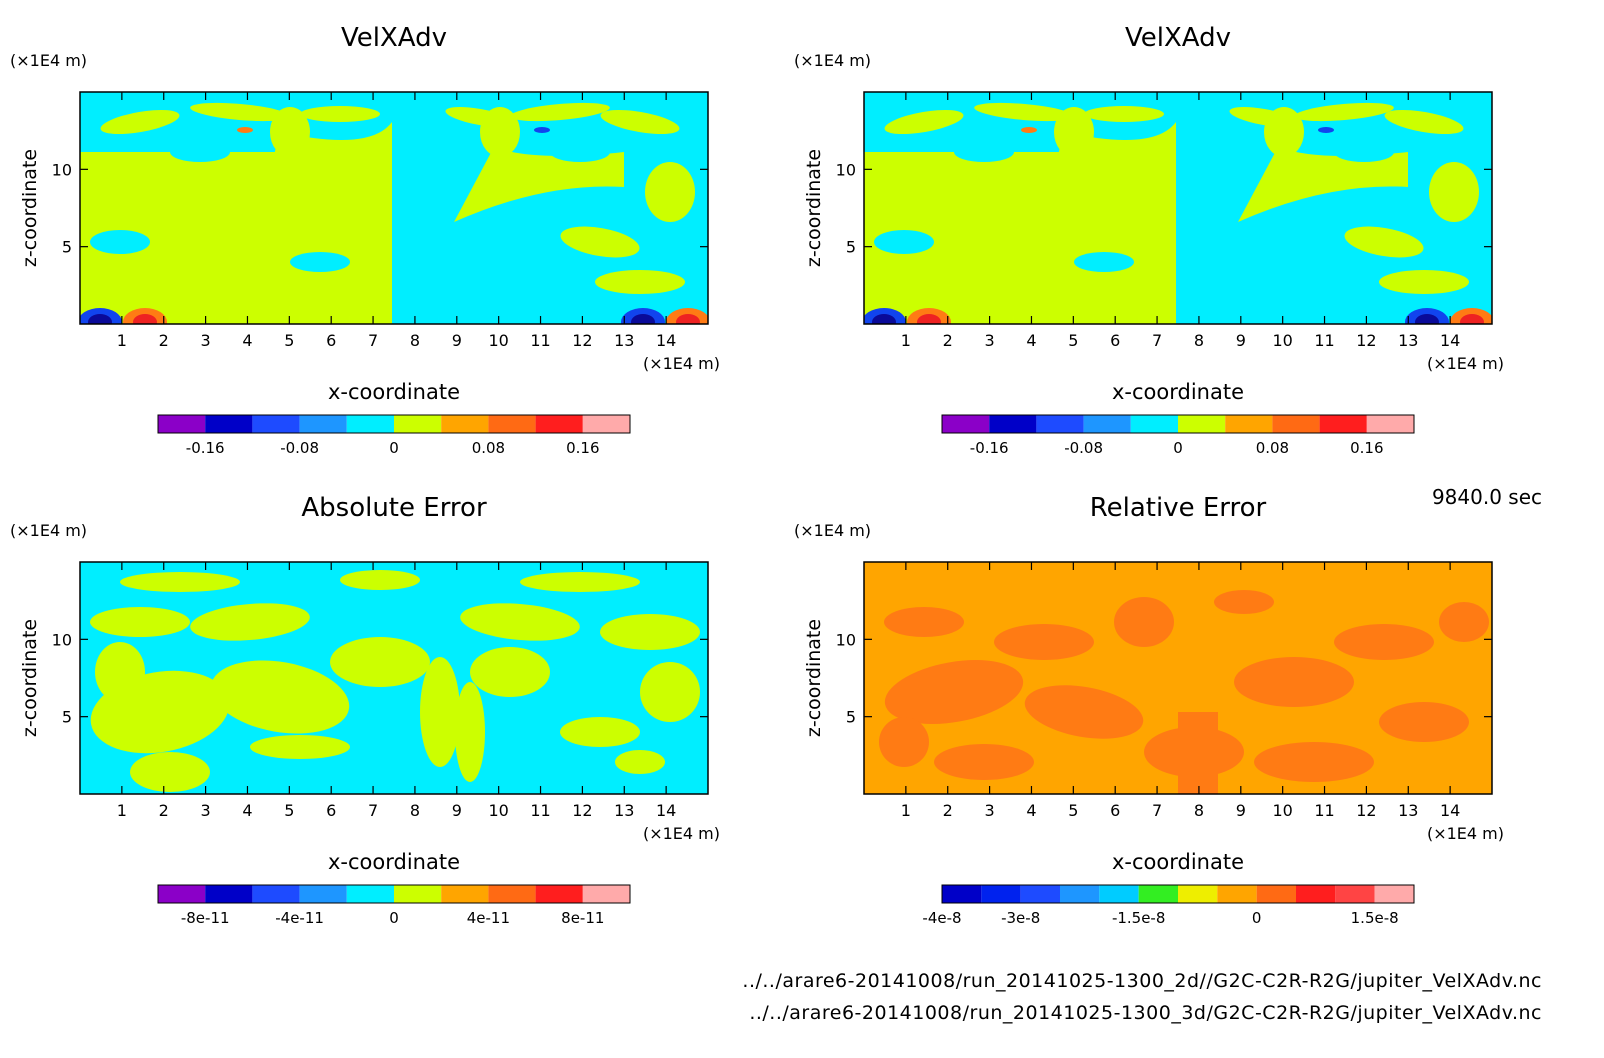  I want to click on colorbar-frame, so click(1178, 894).